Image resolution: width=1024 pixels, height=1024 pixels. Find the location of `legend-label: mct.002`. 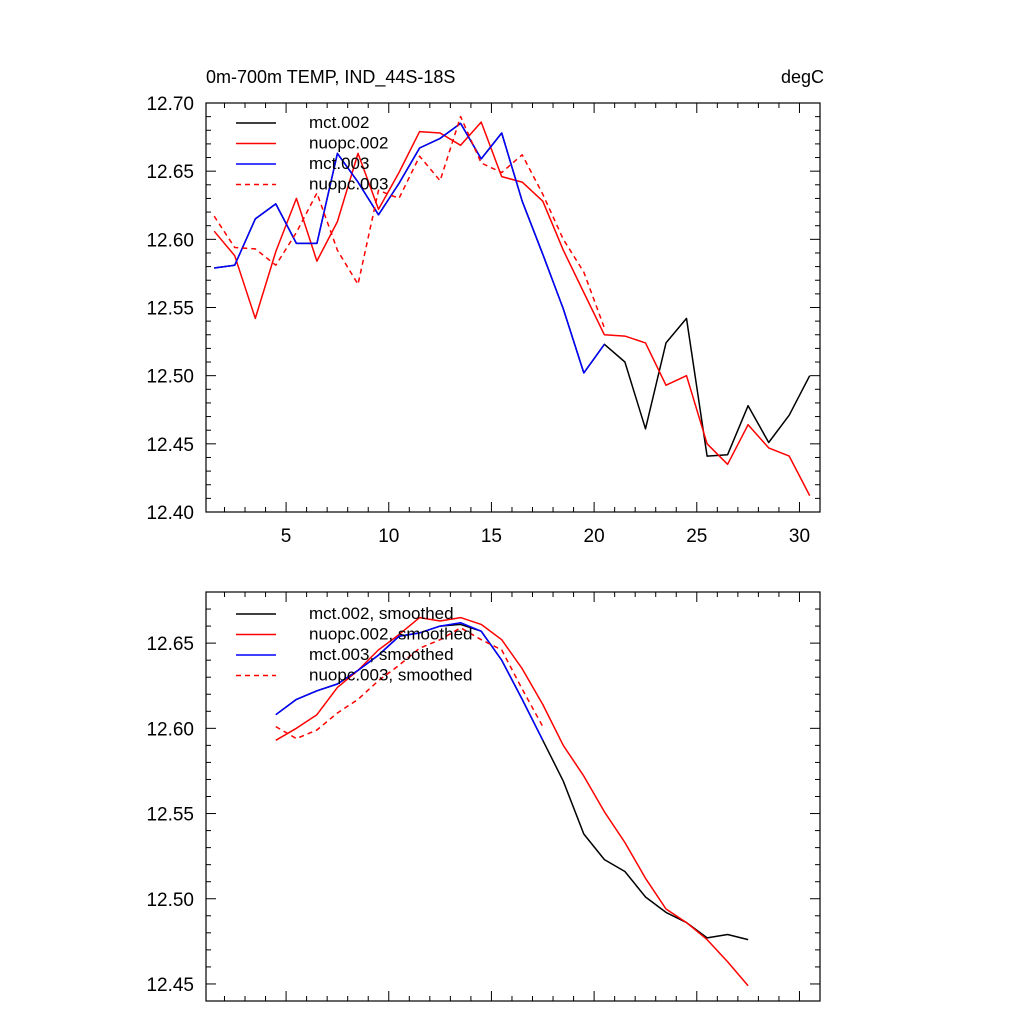

legend-label: mct.002 is located at coordinates (339, 122).